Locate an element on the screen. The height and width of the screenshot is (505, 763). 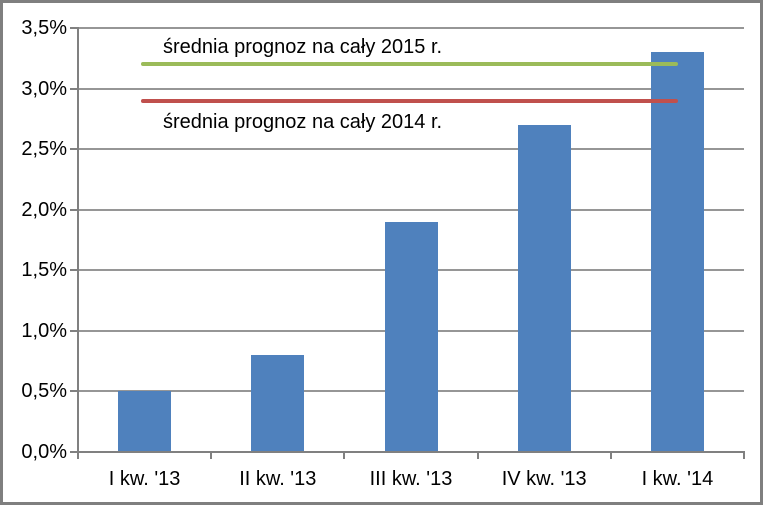
annotation-2015-forecast: średnia prognoz na cały 2015 r. is located at coordinates (303, 47).